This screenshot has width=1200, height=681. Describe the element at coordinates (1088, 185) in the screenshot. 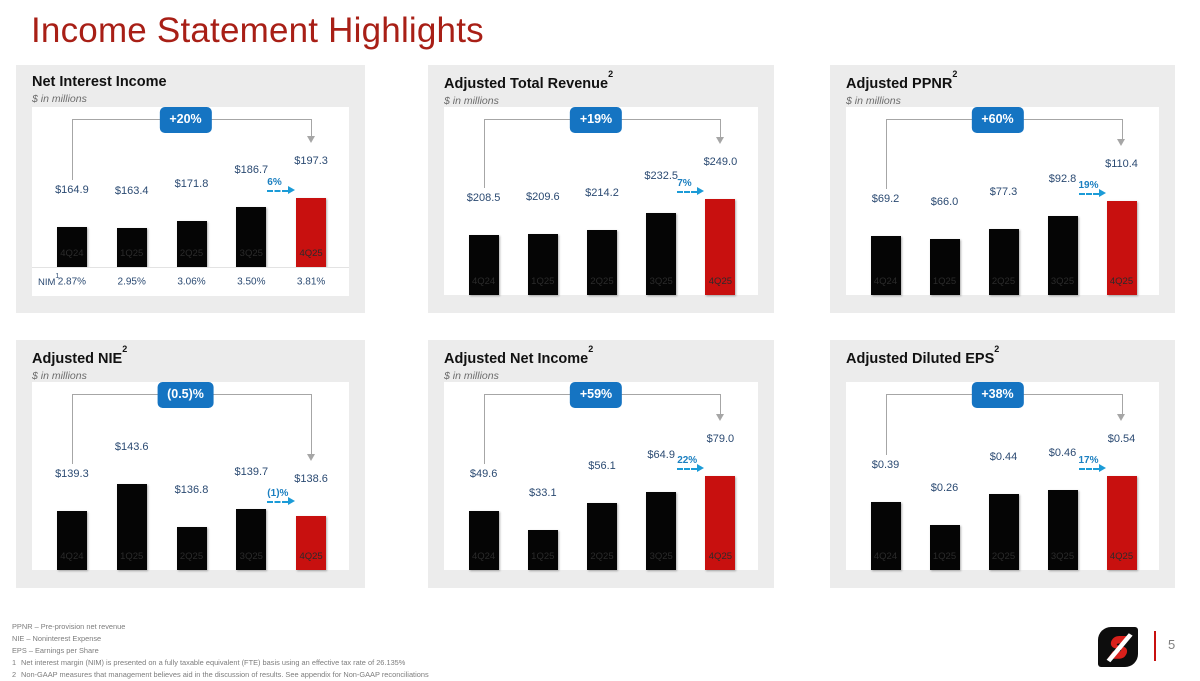

I see `qoq-change-label: 19%` at that location.